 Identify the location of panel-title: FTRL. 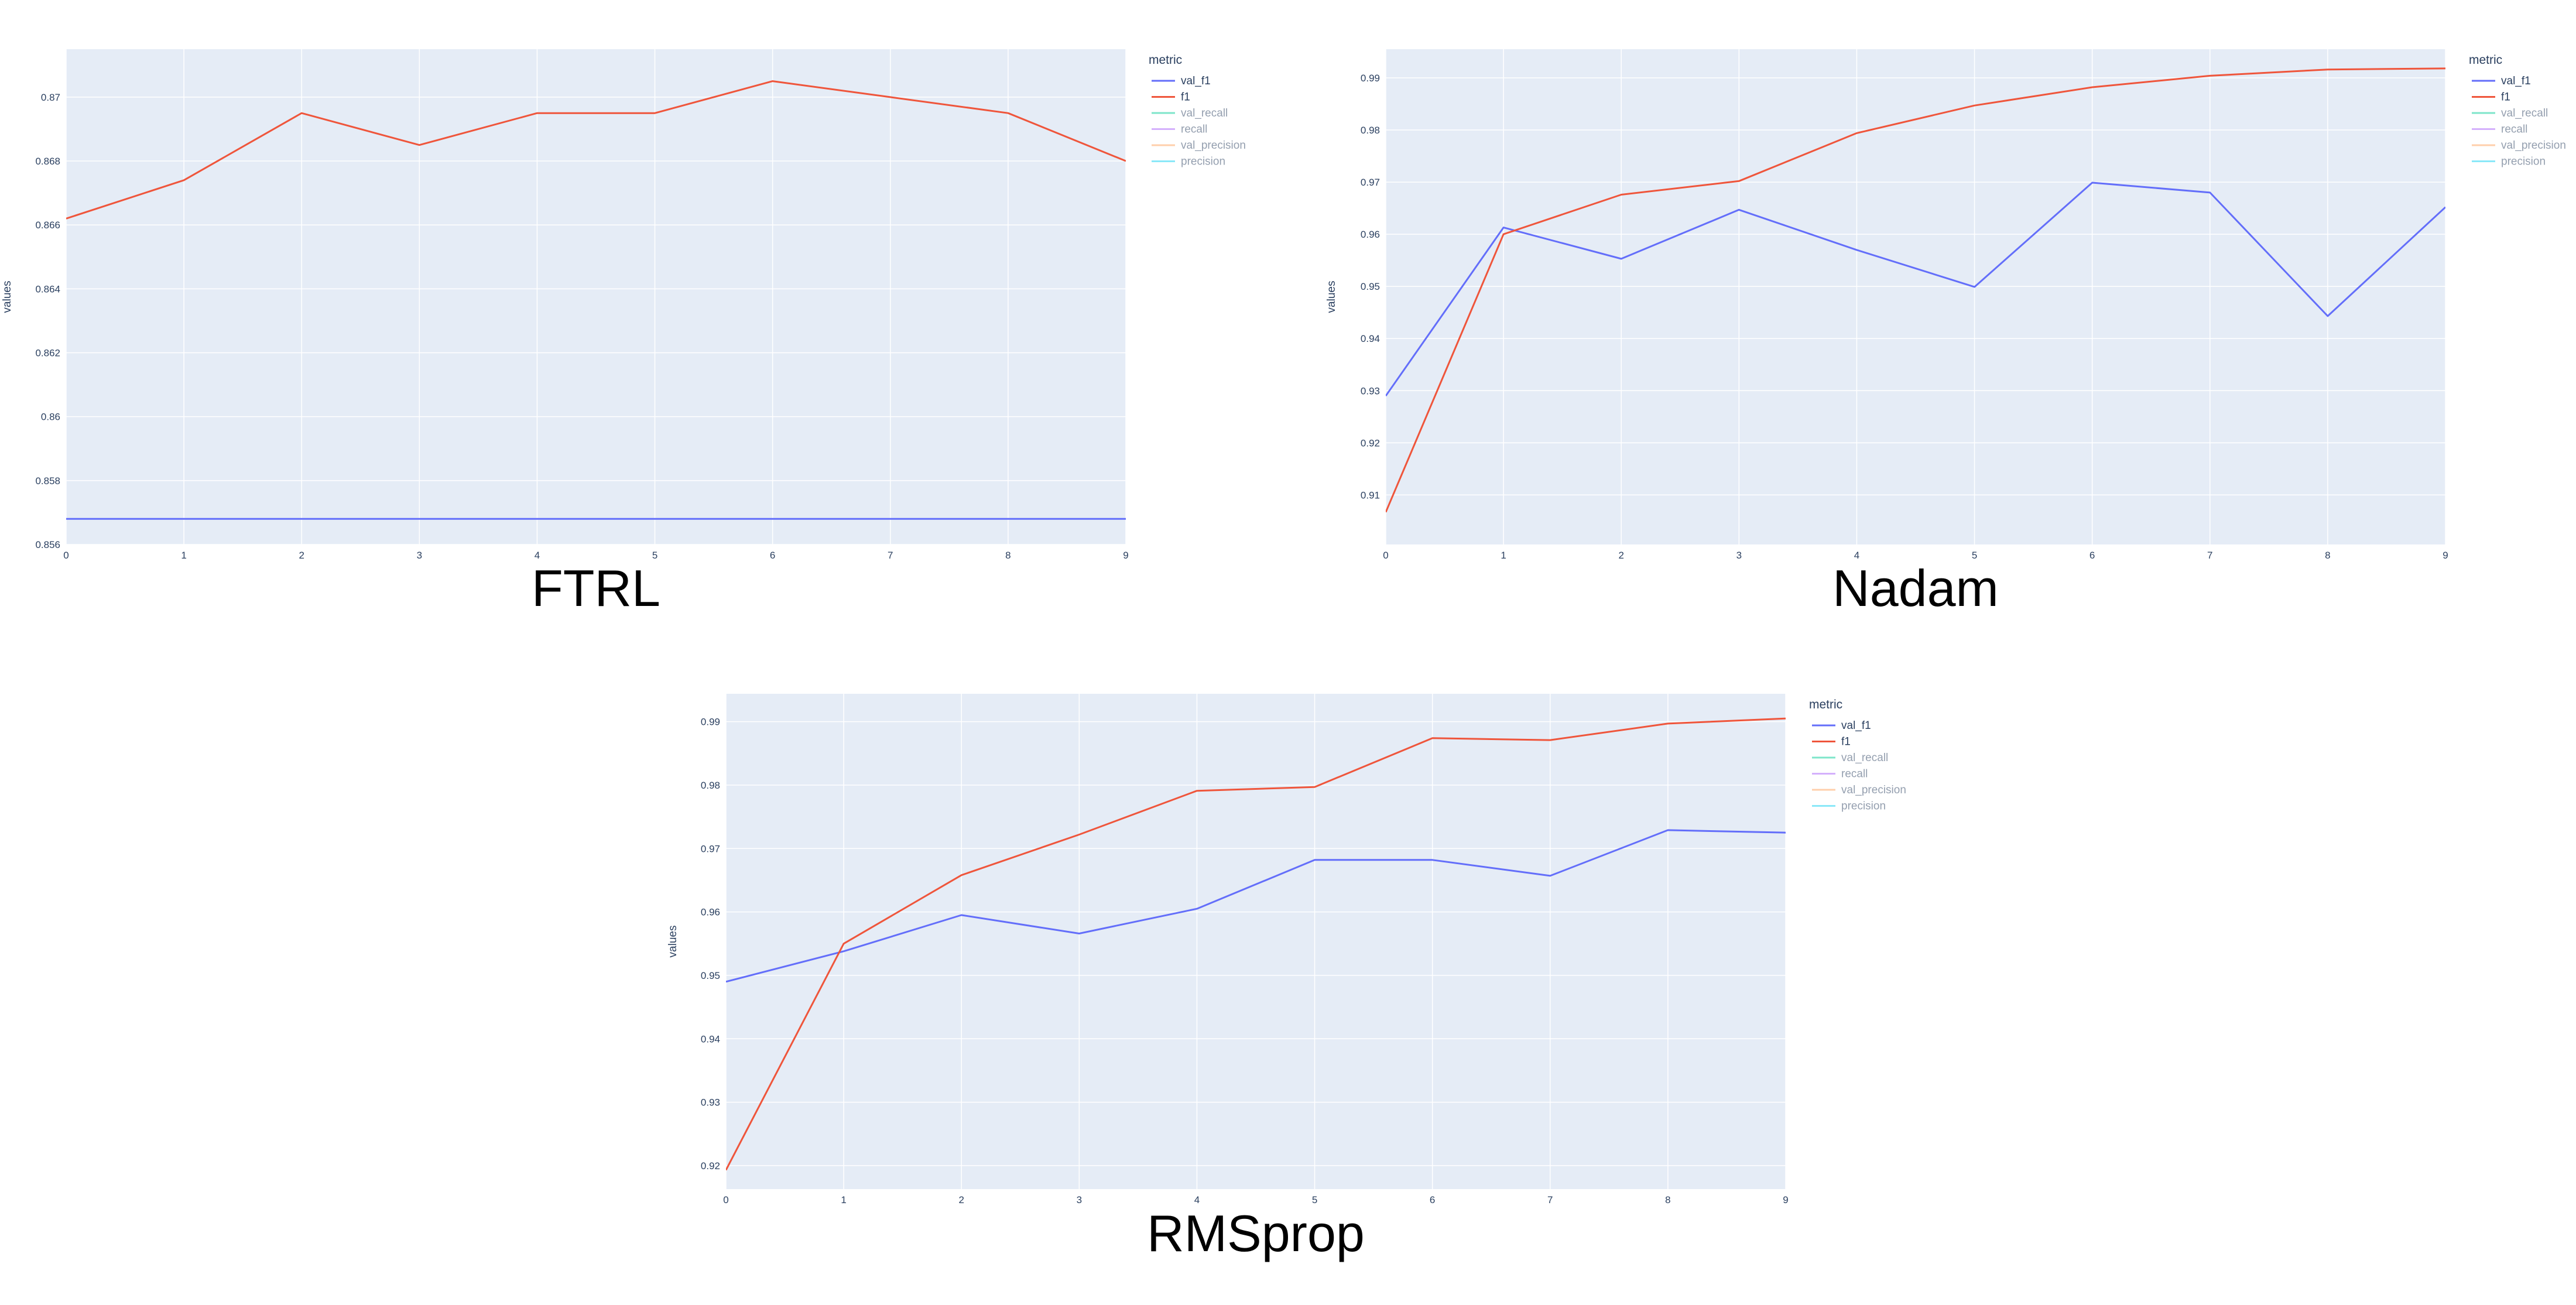
(596, 588).